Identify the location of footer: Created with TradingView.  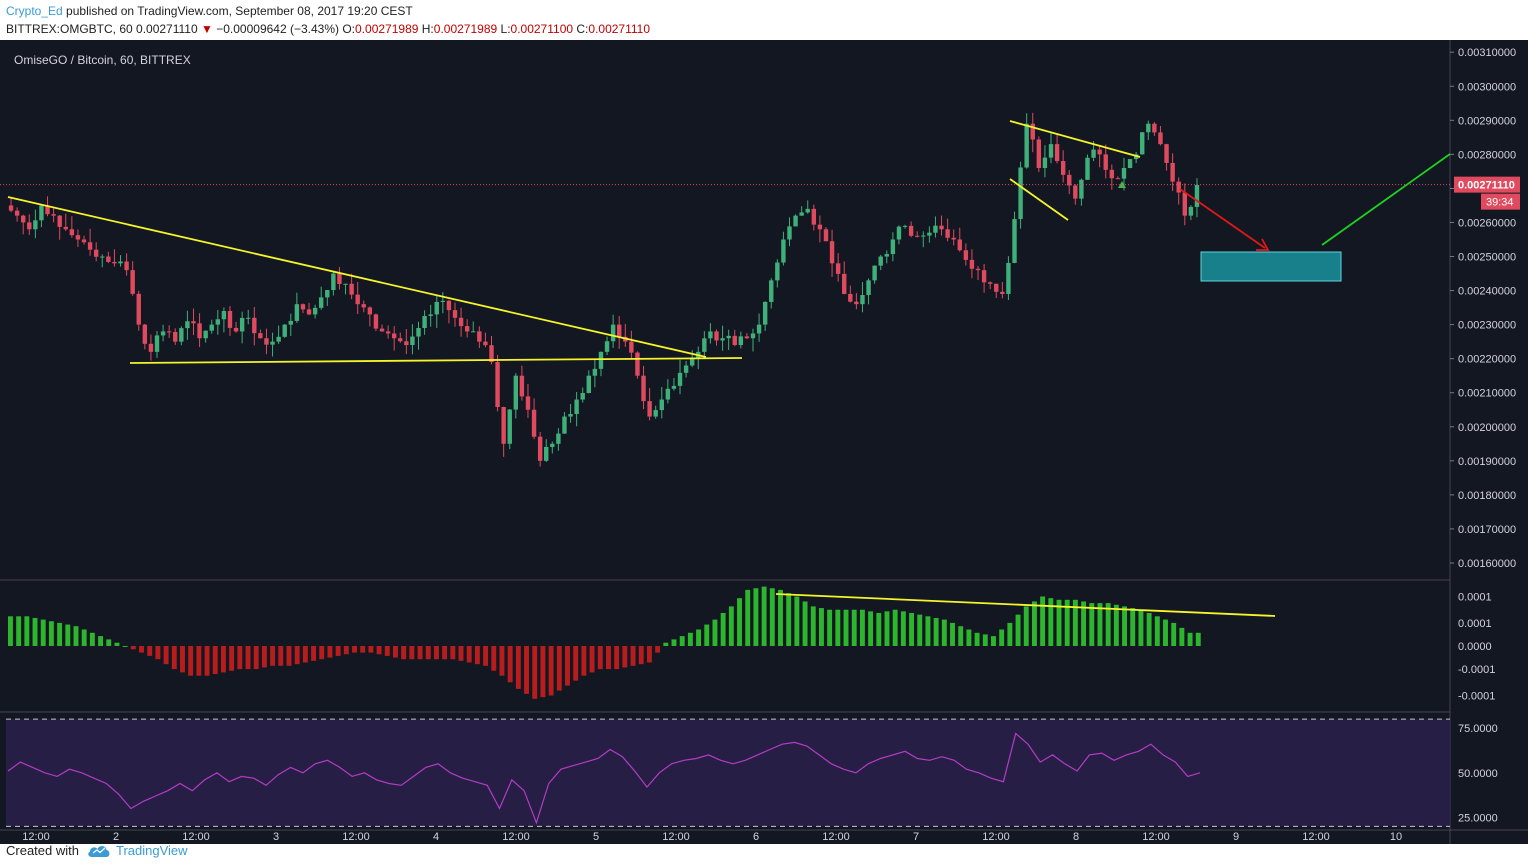
(97, 850).